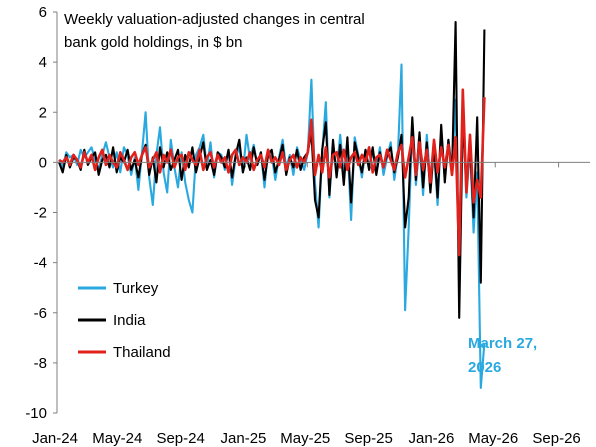  Describe the element at coordinates (502, 355) in the screenshot. I see `annotation: March 27, 2026` at that location.